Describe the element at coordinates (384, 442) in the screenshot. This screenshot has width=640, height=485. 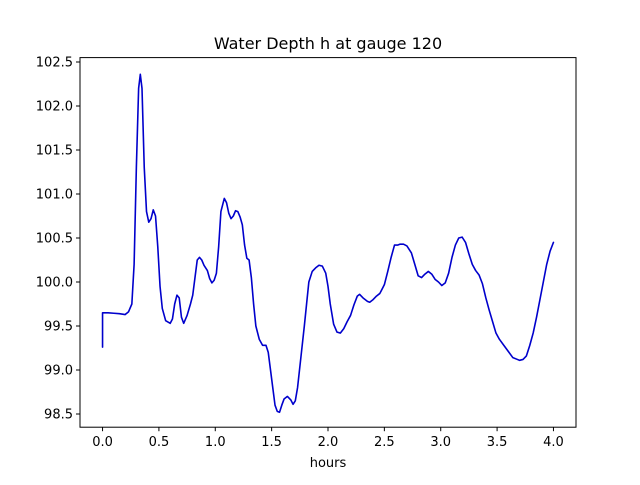
I see `x-tick-label: 2.5` at that location.